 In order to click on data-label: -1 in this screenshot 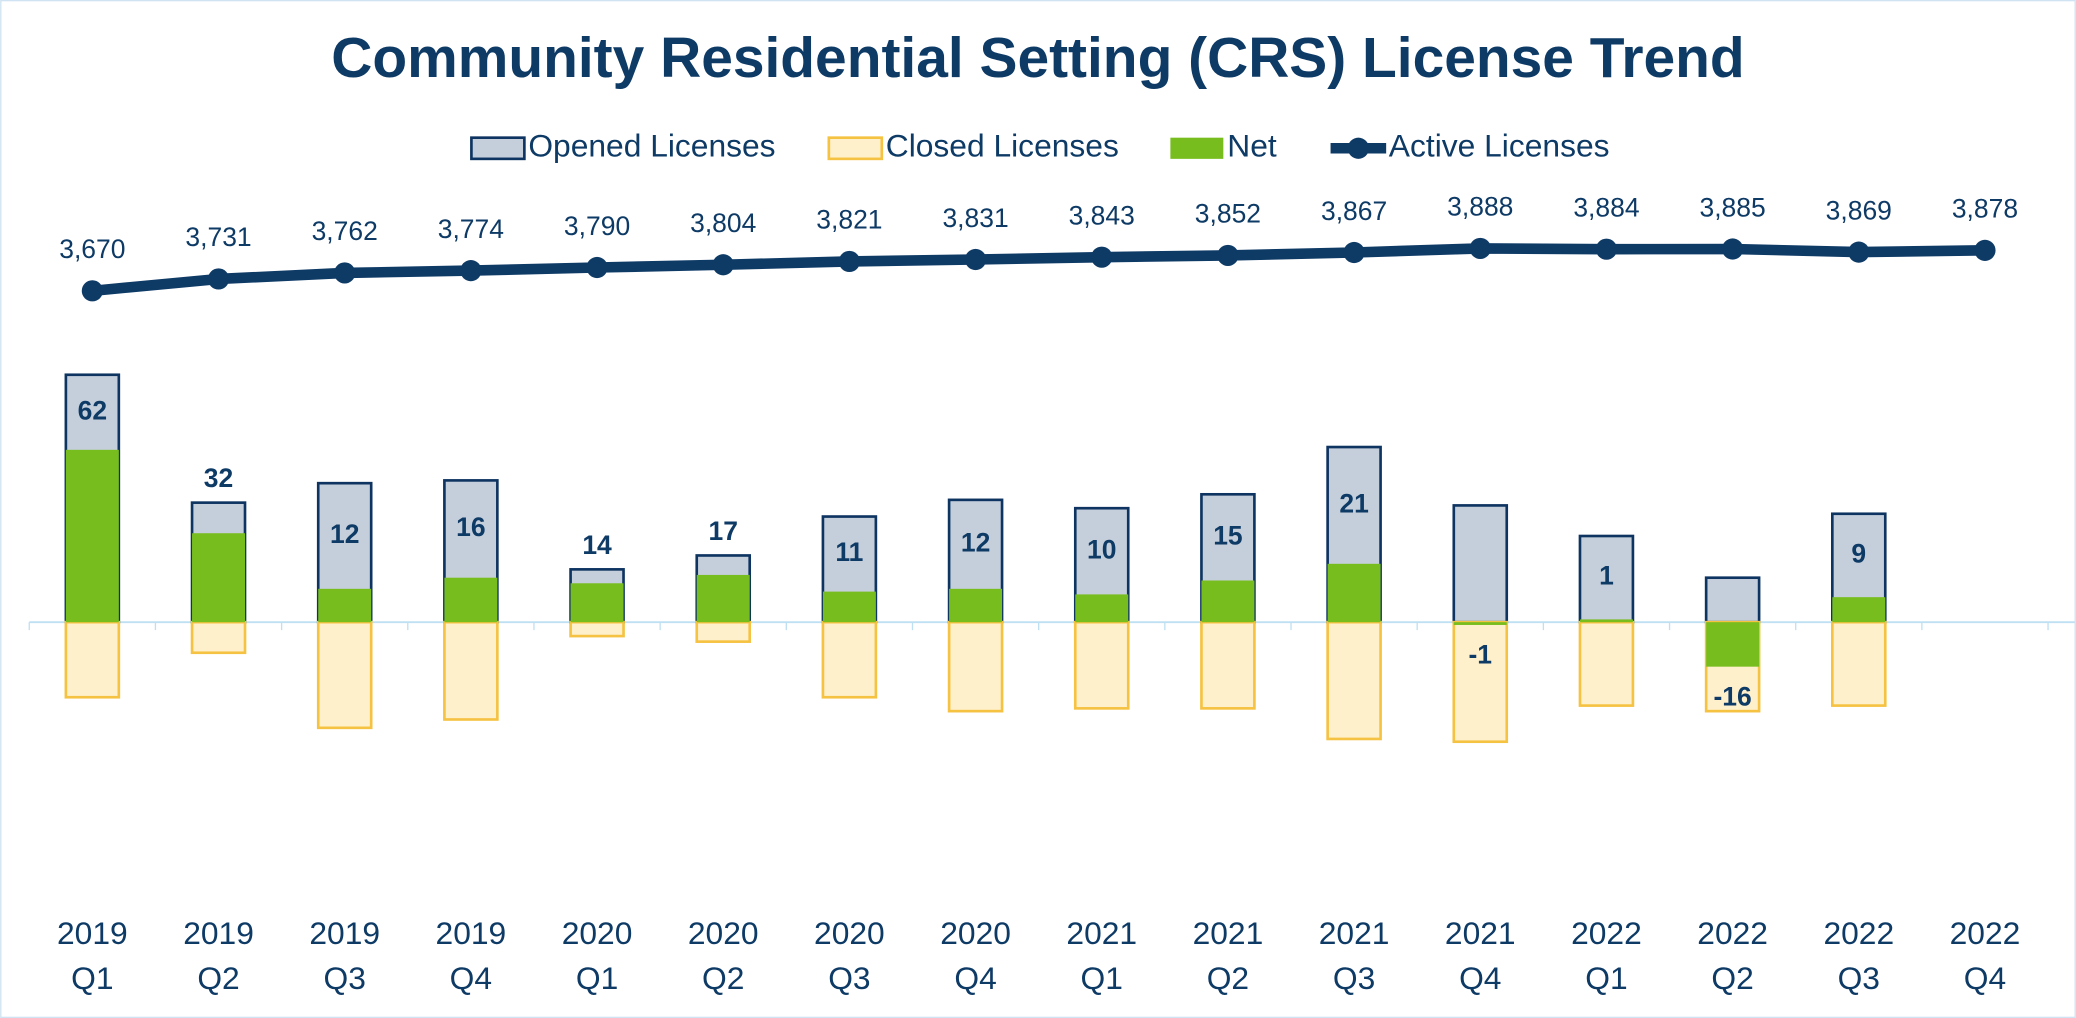, I will do `click(1480, 655)`.